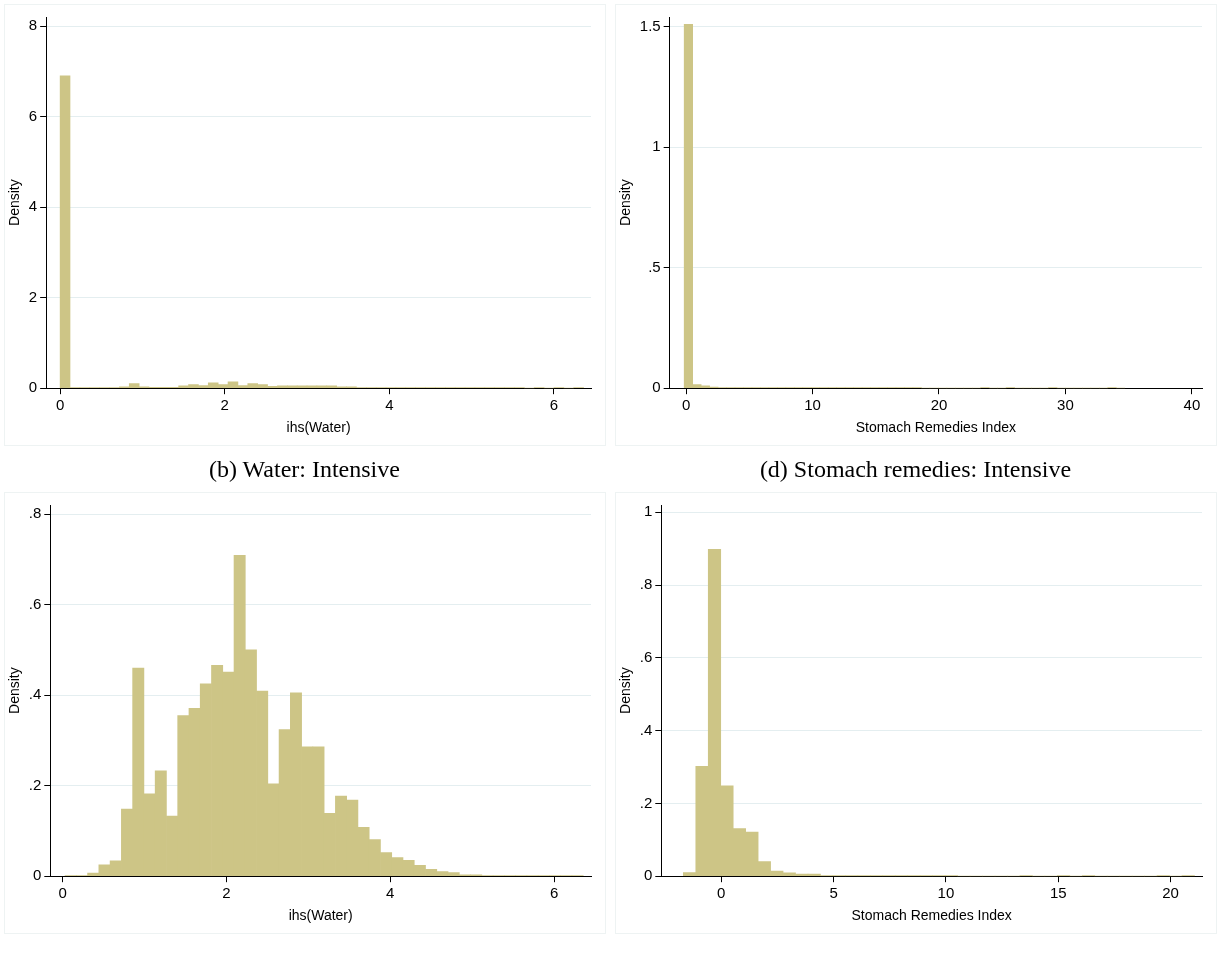  I want to click on chart-title: (b) Water: Intensive, so click(304, 469).